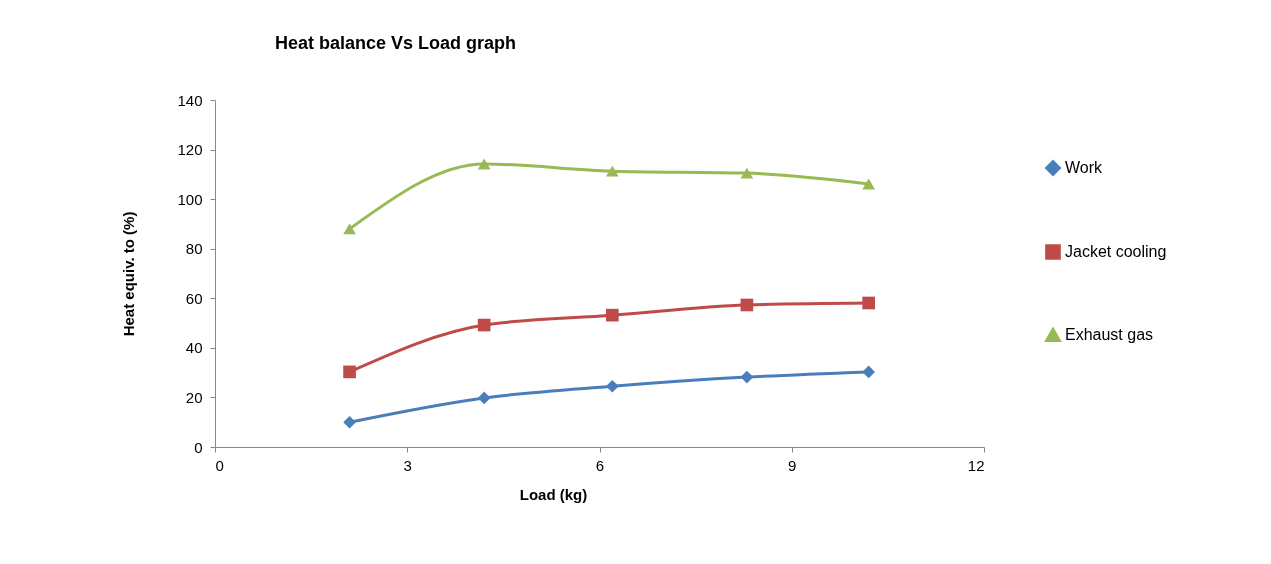  What do you see at coordinates (792, 465) in the screenshot?
I see `x-tick-label: 9` at bounding box center [792, 465].